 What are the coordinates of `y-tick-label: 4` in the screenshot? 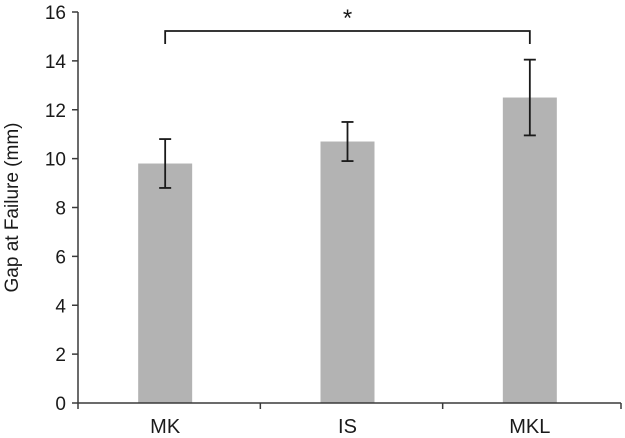 It's located at (60, 306).